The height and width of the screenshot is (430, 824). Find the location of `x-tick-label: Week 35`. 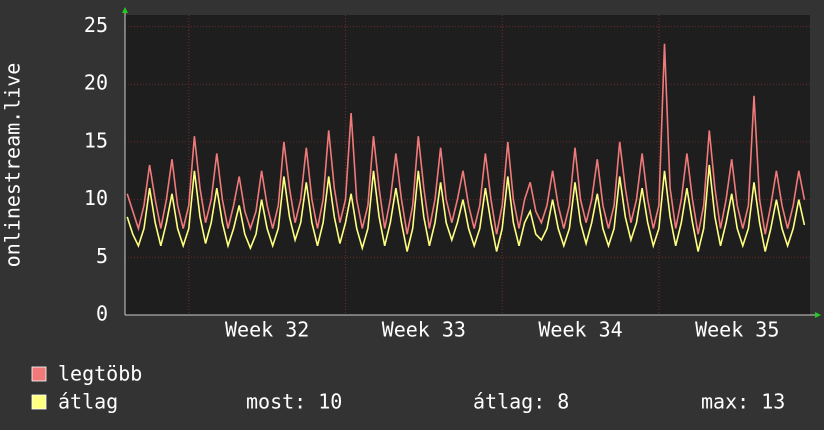

x-tick-label: Week 35 is located at coordinates (737, 330).